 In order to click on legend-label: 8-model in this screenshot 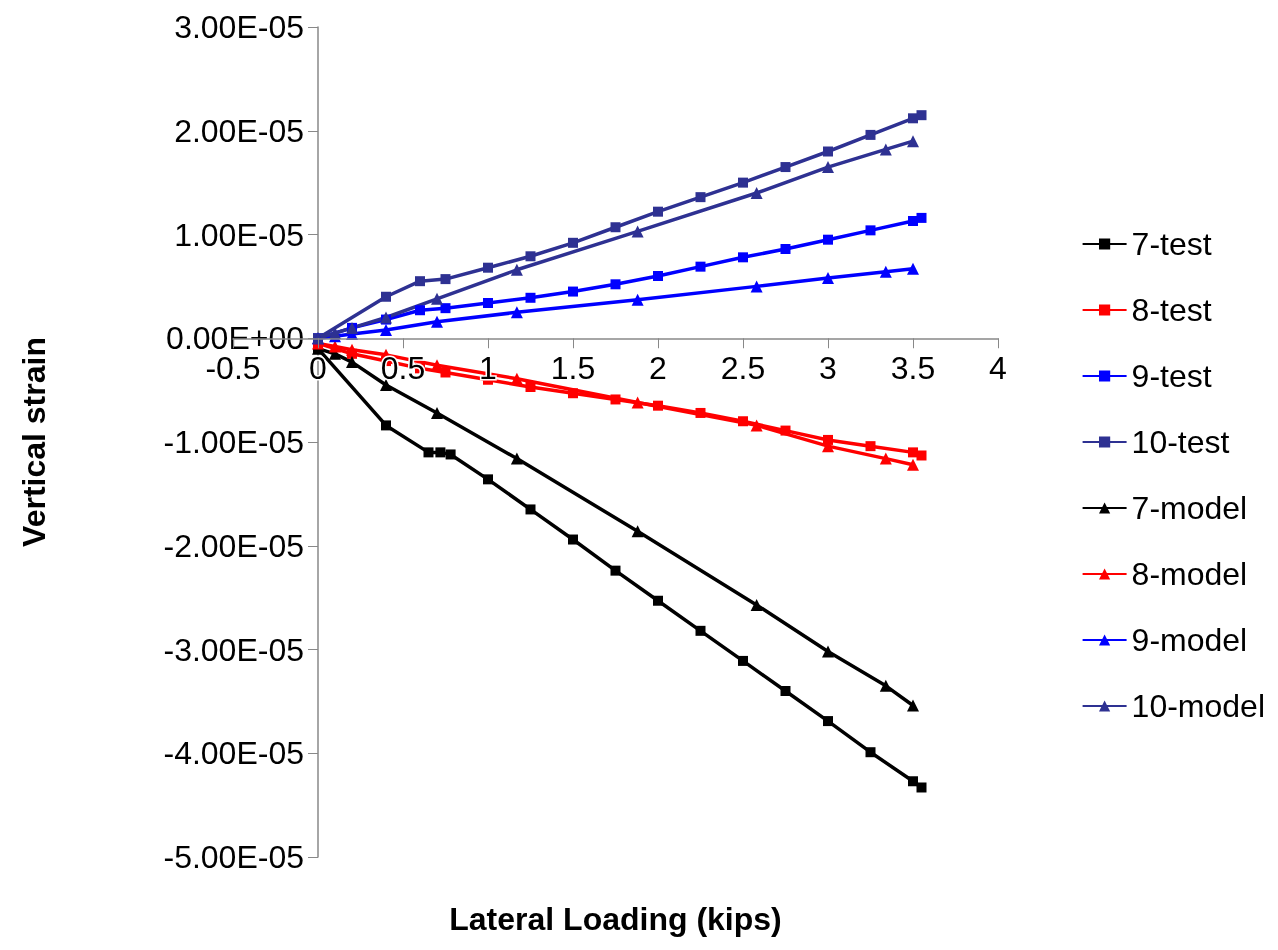, I will do `click(1189, 574)`.